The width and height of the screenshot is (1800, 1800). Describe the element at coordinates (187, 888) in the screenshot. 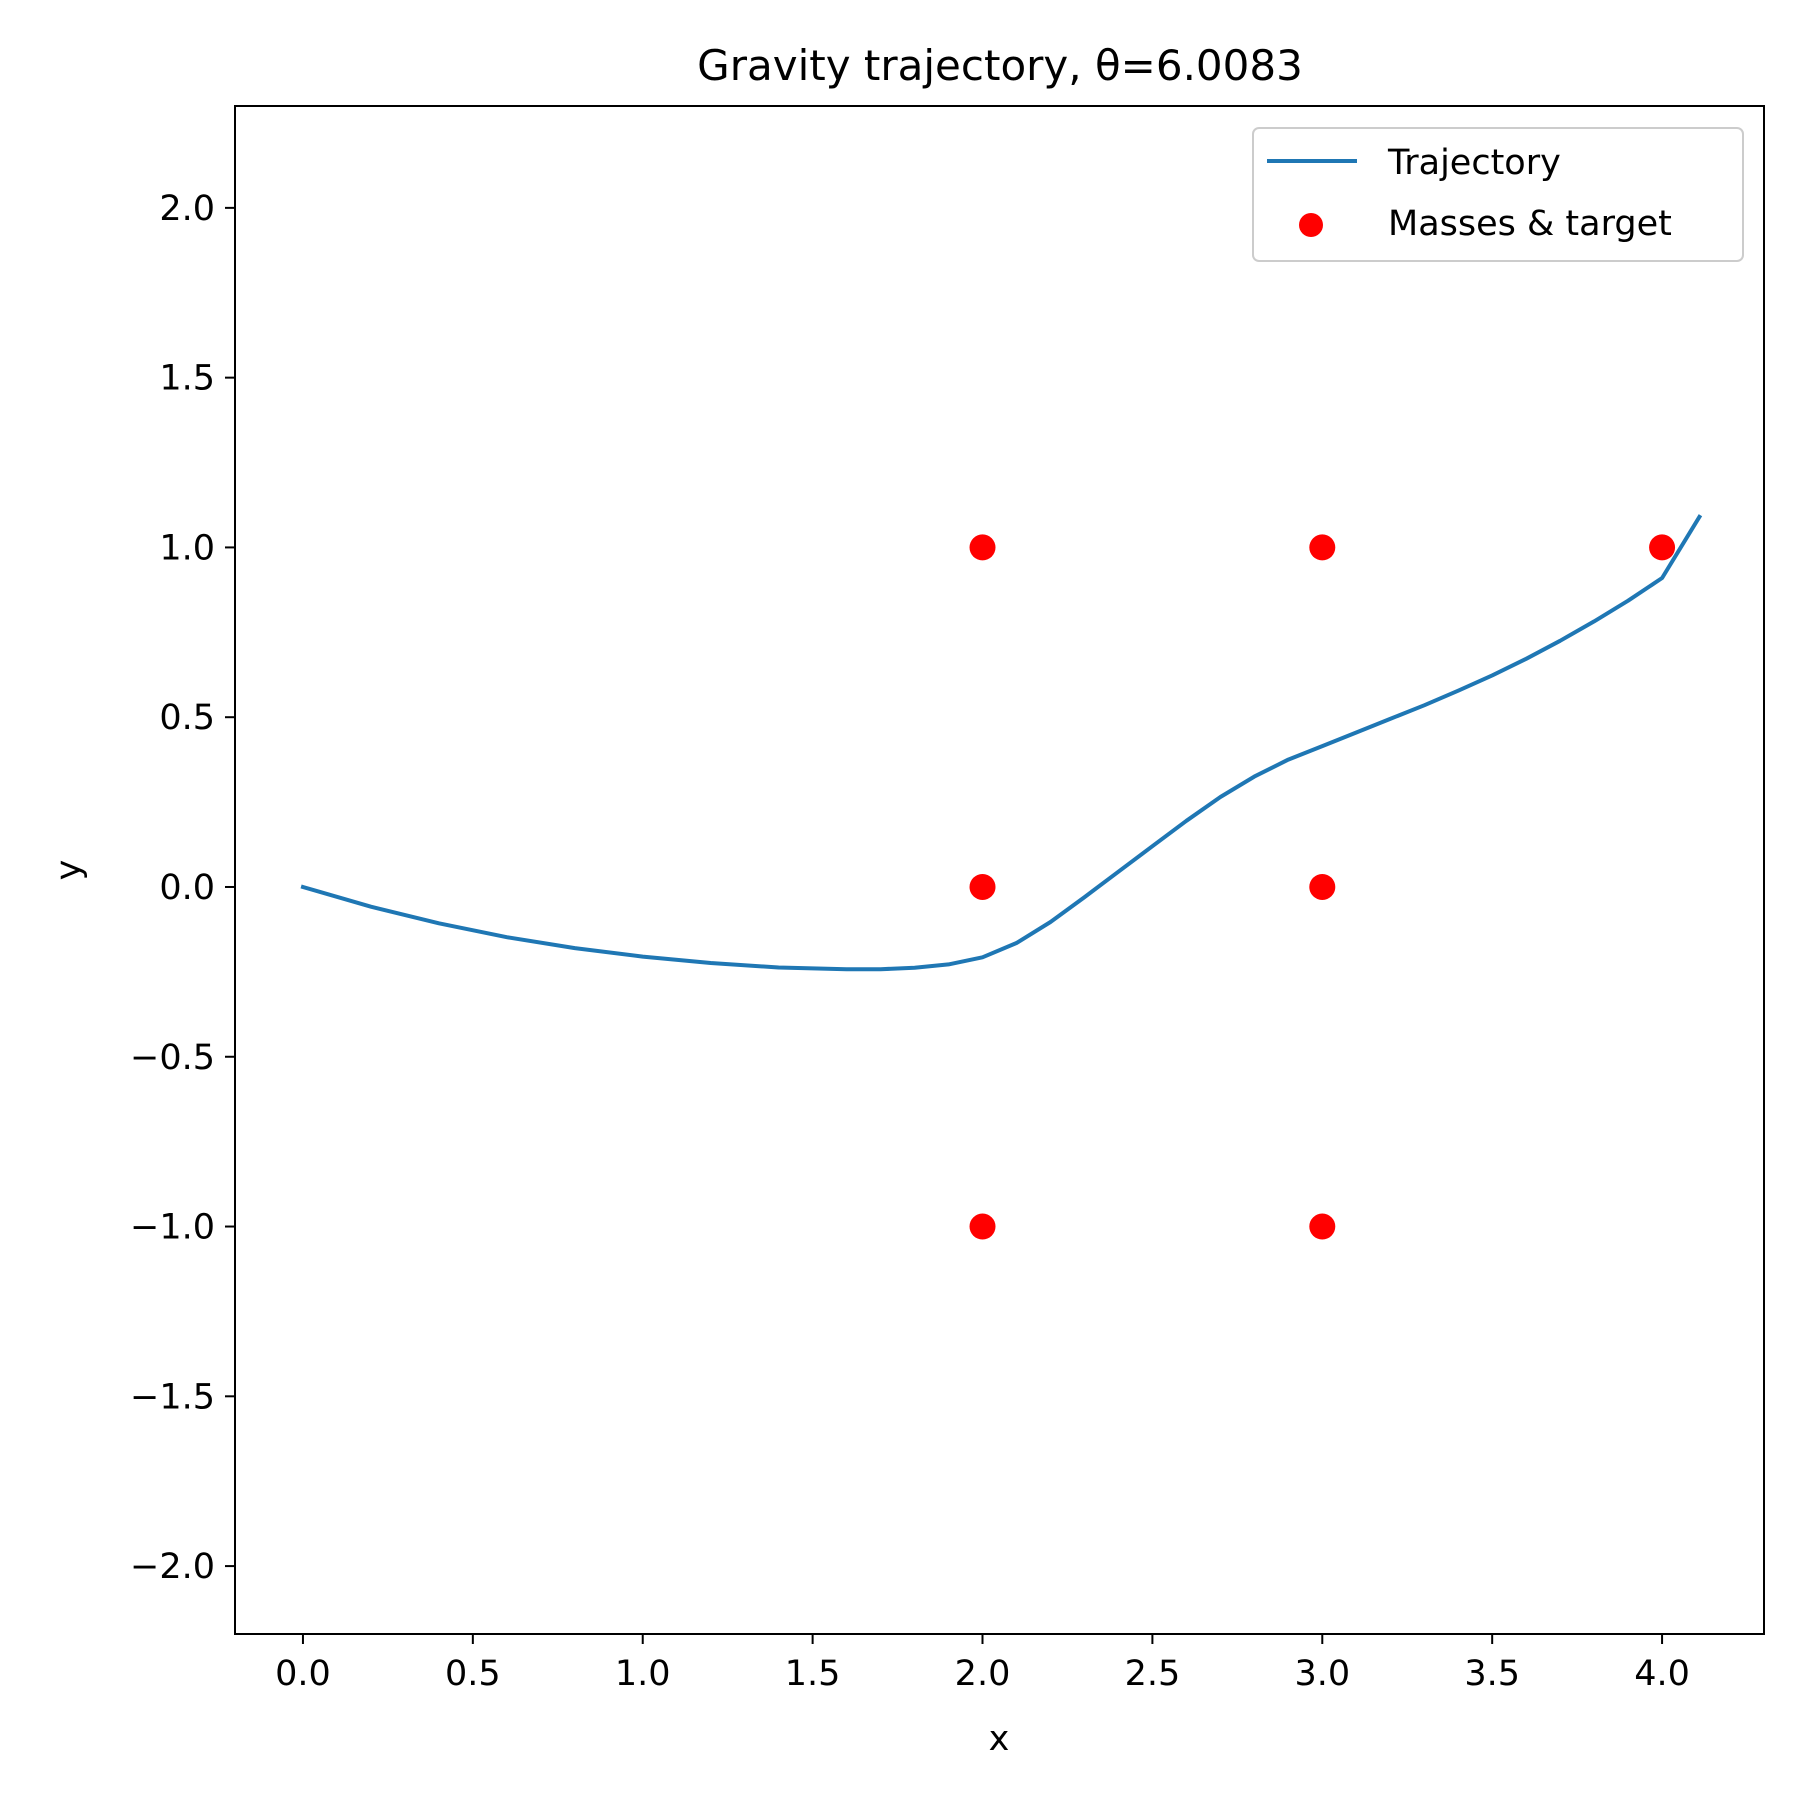

I see `y-tick-label: 0.0` at that location.